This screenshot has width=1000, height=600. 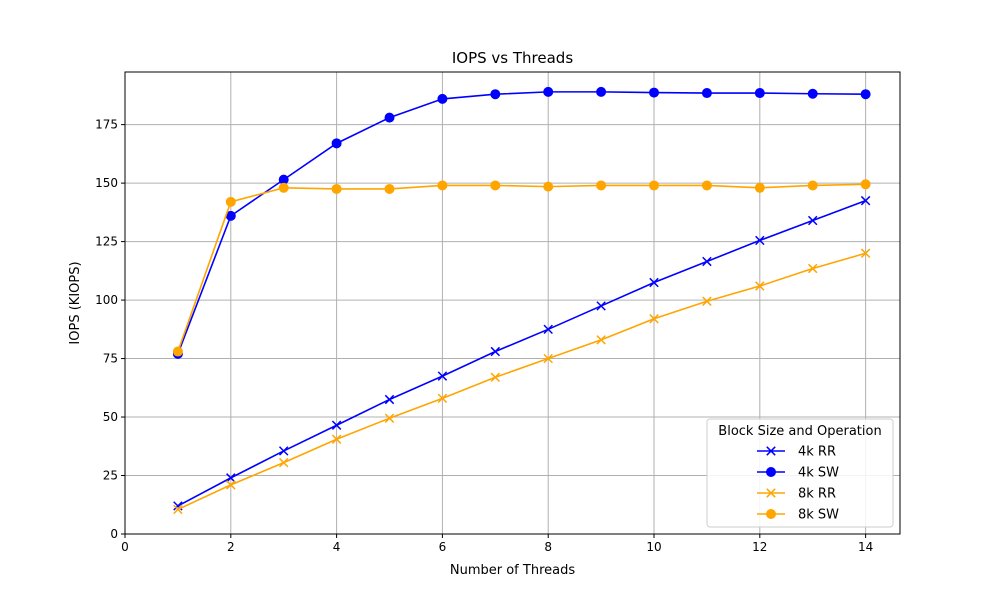 What do you see at coordinates (548, 547) in the screenshot?
I see `x-tick-label: 8` at bounding box center [548, 547].